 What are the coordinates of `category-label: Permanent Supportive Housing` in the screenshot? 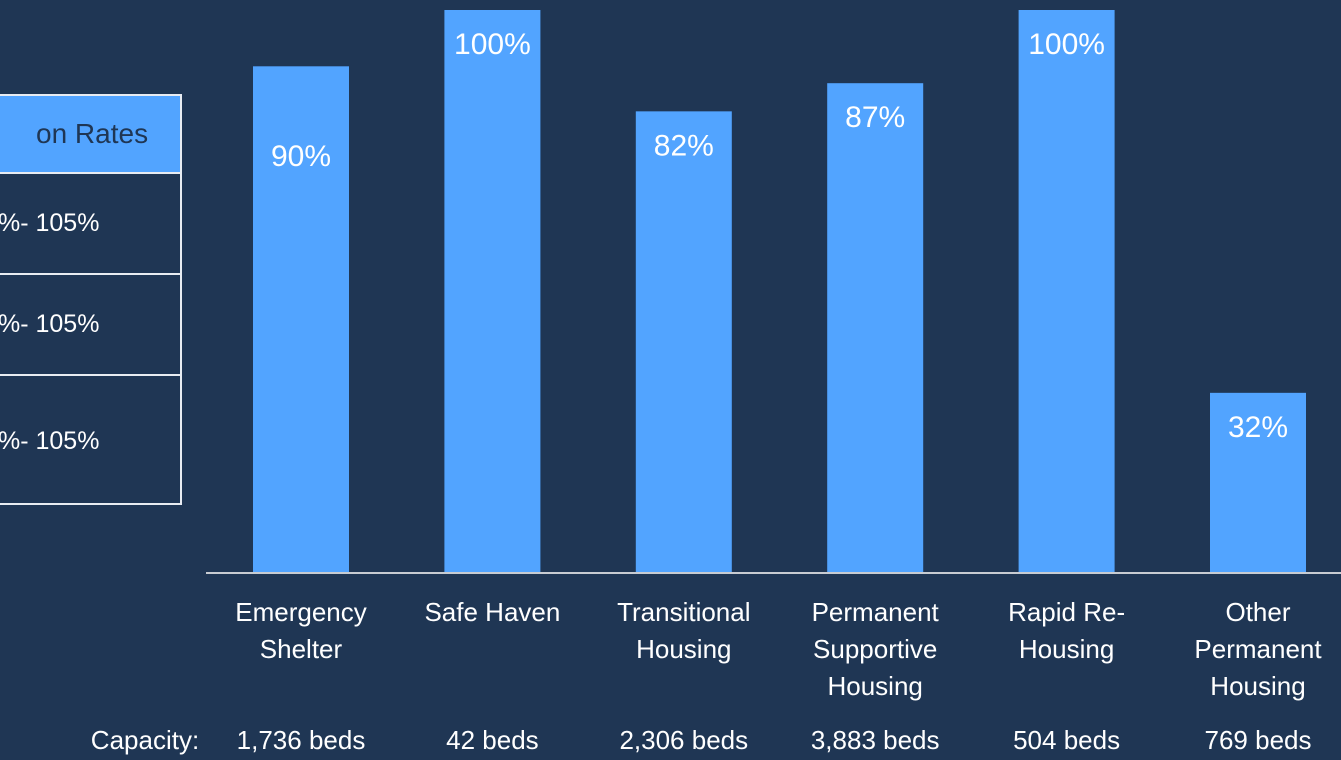 It's located at (875, 649).